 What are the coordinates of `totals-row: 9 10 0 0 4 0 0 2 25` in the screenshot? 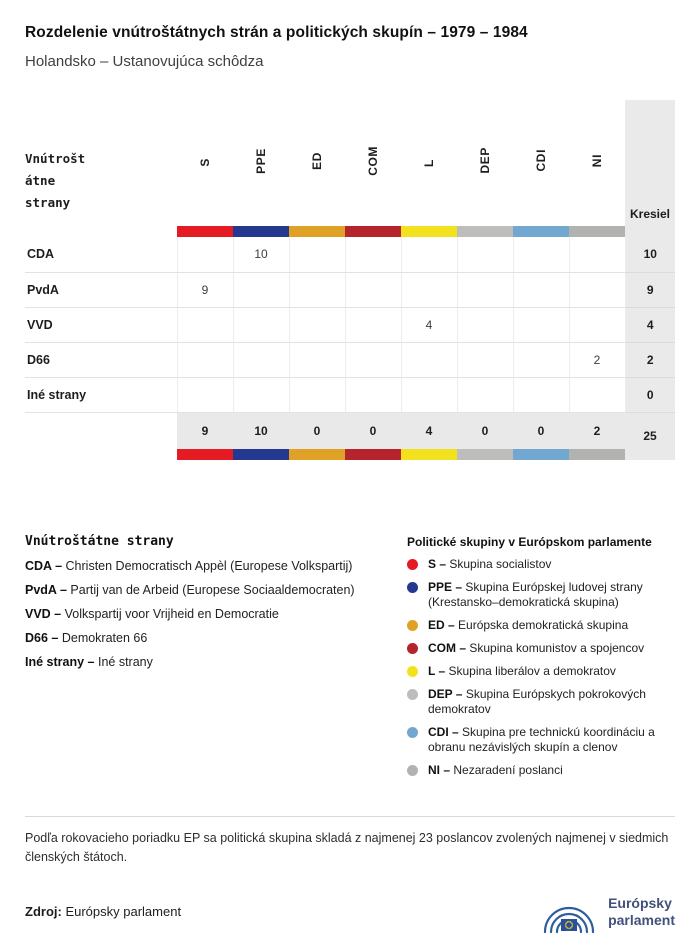 It's located at (350, 436).